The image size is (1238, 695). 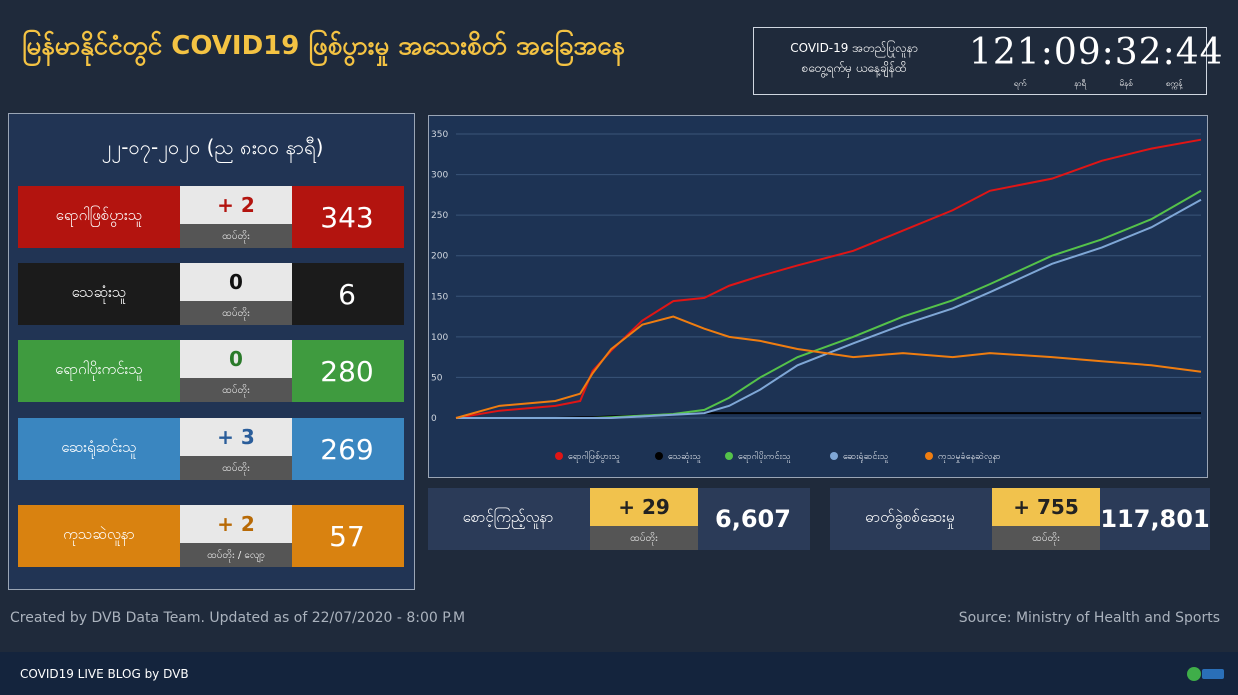 I want to click on y-tick-label: 350, so click(x=439, y=135).